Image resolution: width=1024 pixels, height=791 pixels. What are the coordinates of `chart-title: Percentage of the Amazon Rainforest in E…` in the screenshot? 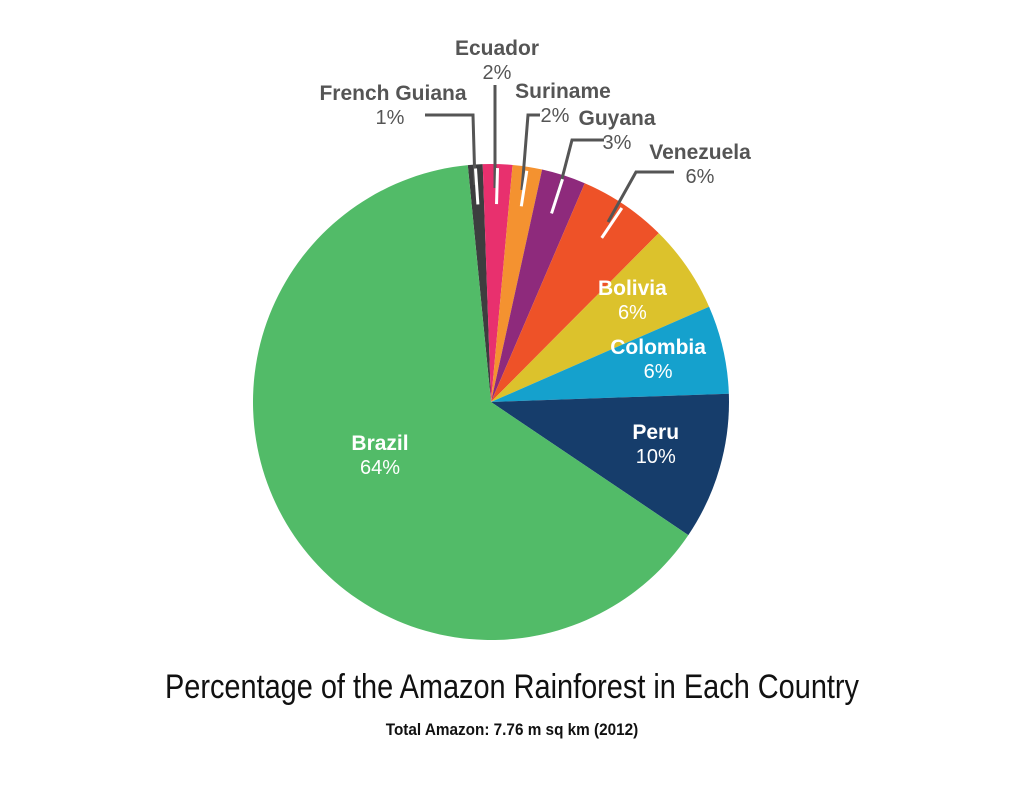 It's located at (512, 687).